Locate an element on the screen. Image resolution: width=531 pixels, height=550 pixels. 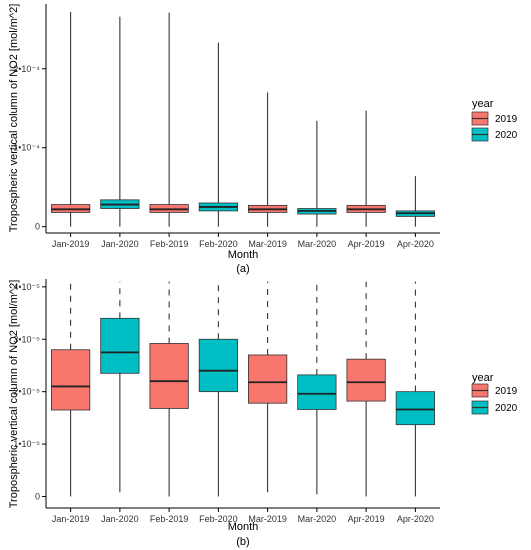
y-tick-label-a: 1•10⁻⁴ is located at coordinates (26, 148).